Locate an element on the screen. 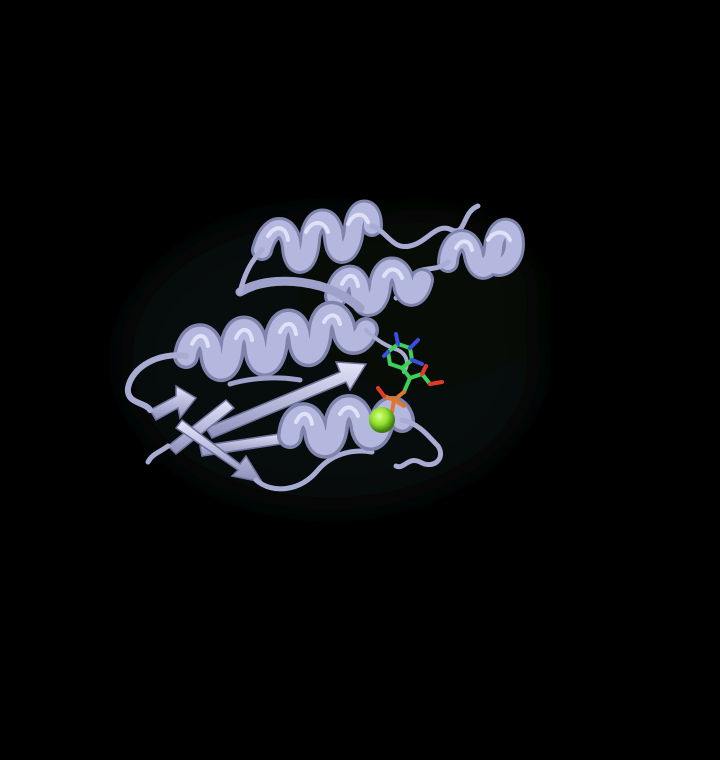 The height and width of the screenshot is (760, 720). loop-bottom is located at coordinates (314, 470).